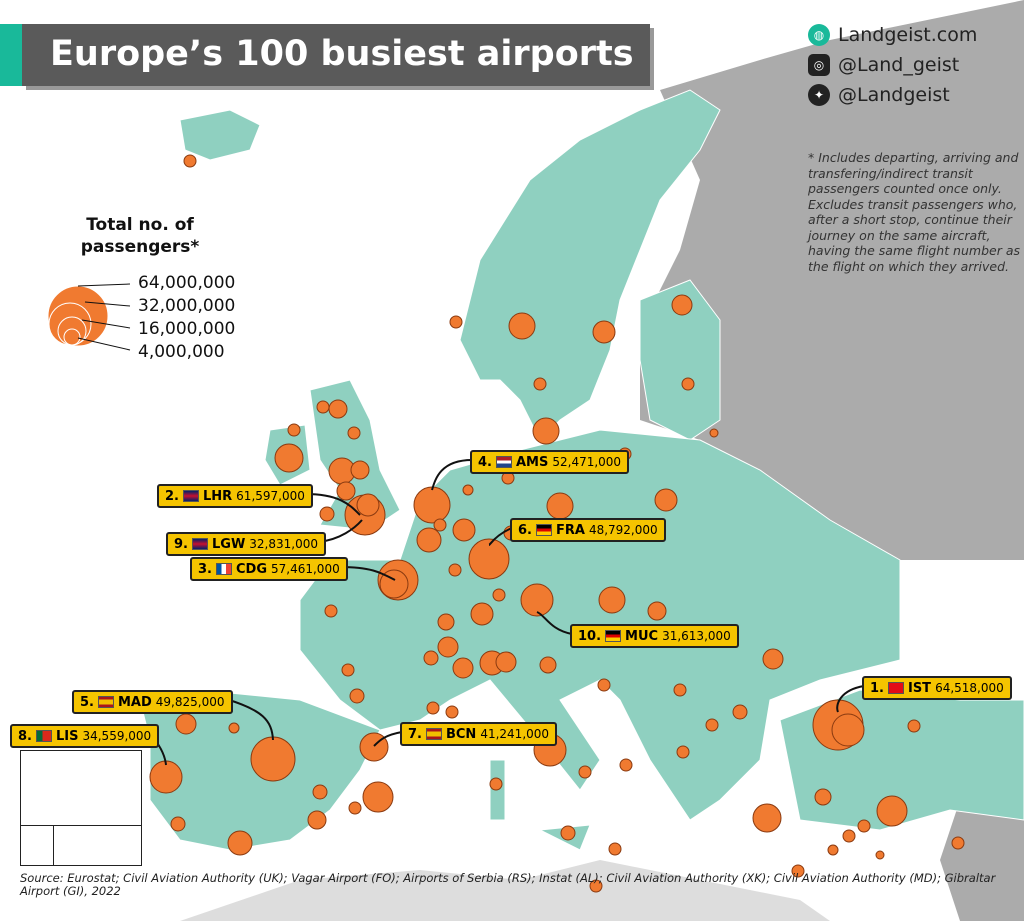 This screenshot has height=921, width=1024. What do you see at coordinates (642, 636) in the screenshot?
I see `airport-code: MUC` at bounding box center [642, 636].